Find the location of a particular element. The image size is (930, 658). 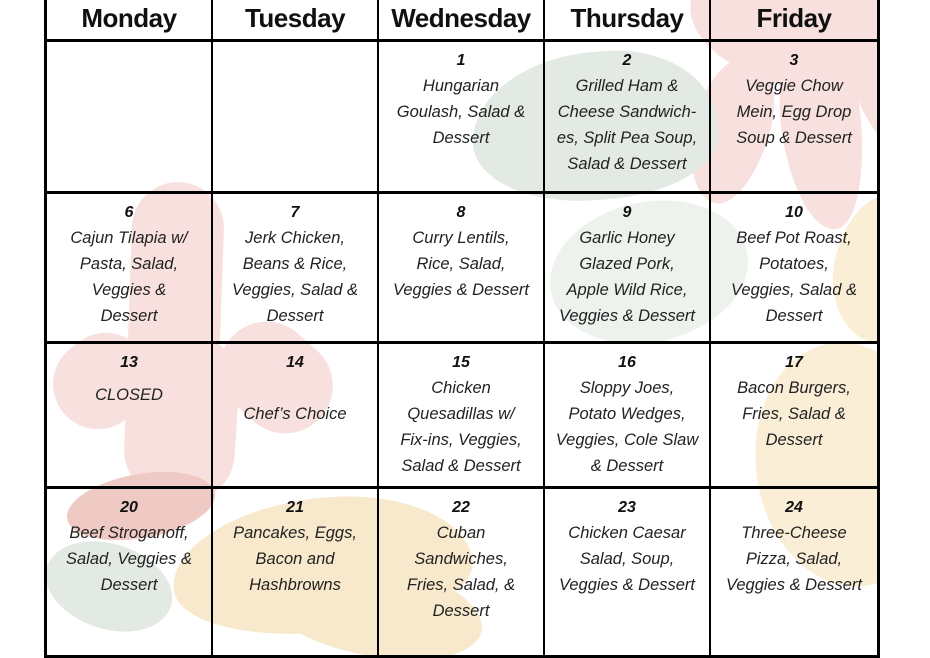

menu-line: Three-Cheese is located at coordinates (794, 533).